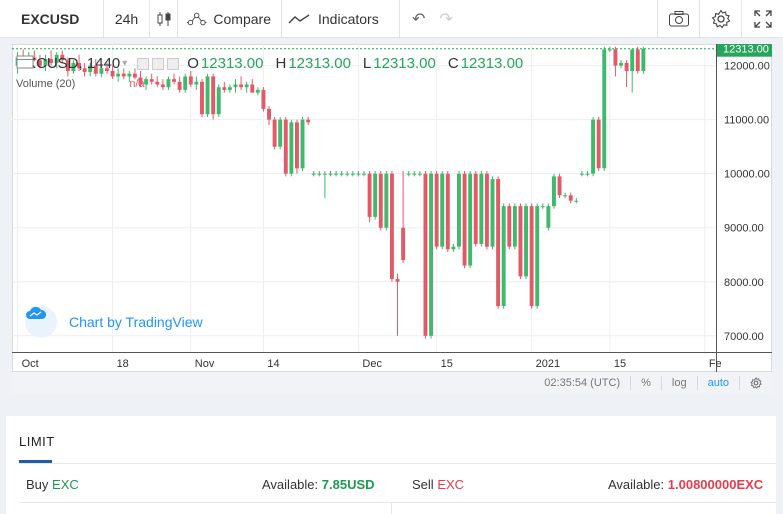 Image resolution: width=783 pixels, height=514 pixels. Describe the element at coordinates (173, 63) in the screenshot. I see `legend-close-icon` at that location.